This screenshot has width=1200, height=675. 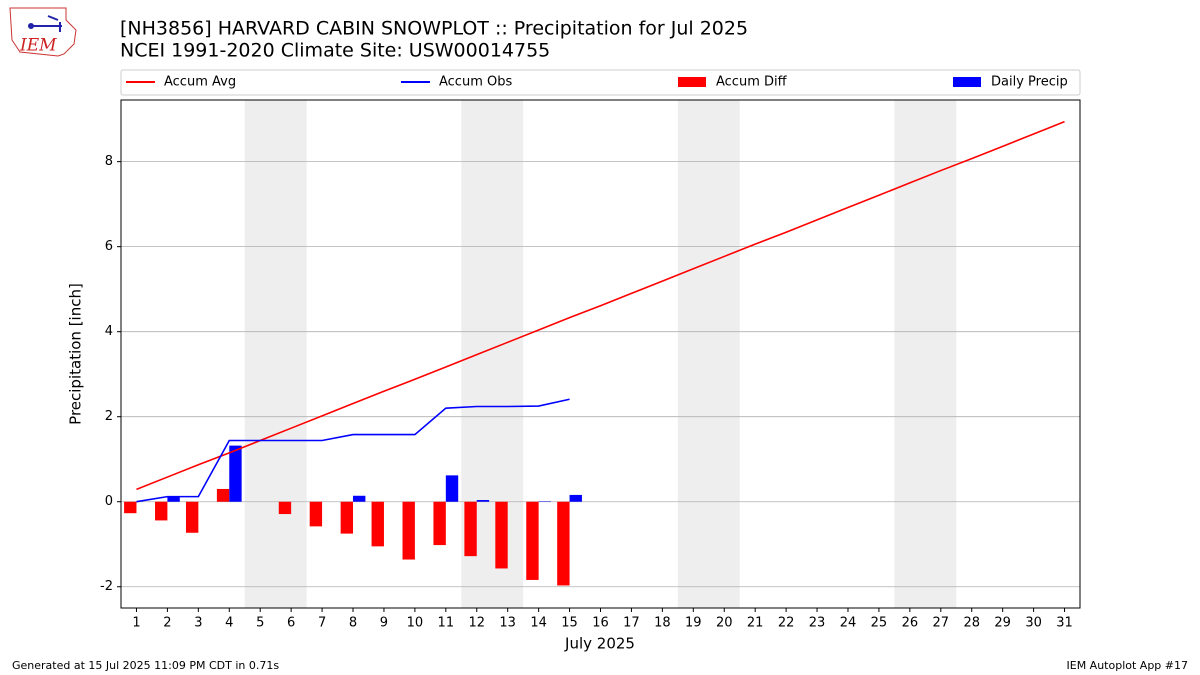 What do you see at coordinates (693, 623) in the screenshot?
I see `x-tick-label: 19` at bounding box center [693, 623].